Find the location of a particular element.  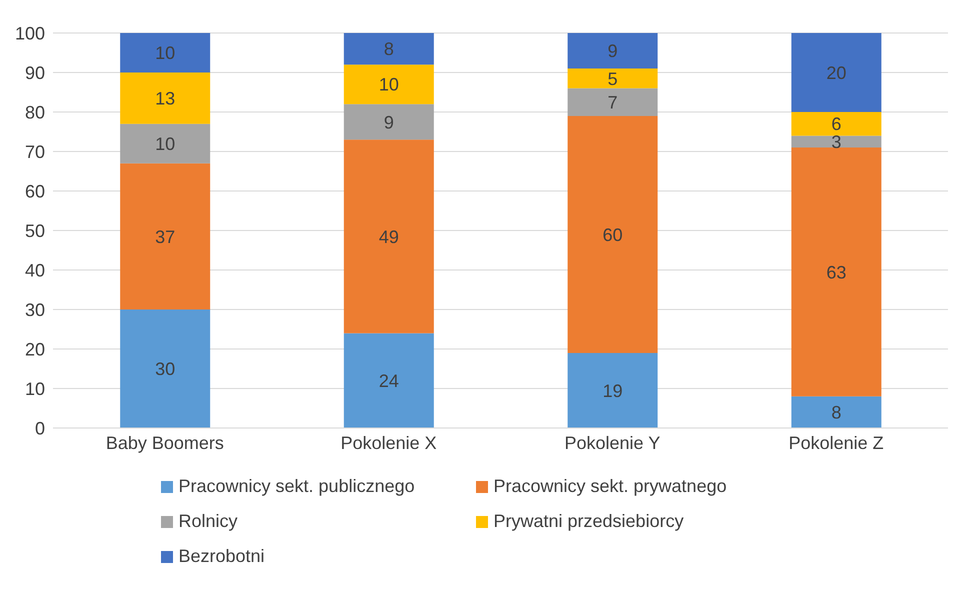

y-tick-label: 80 is located at coordinates (34, 112).